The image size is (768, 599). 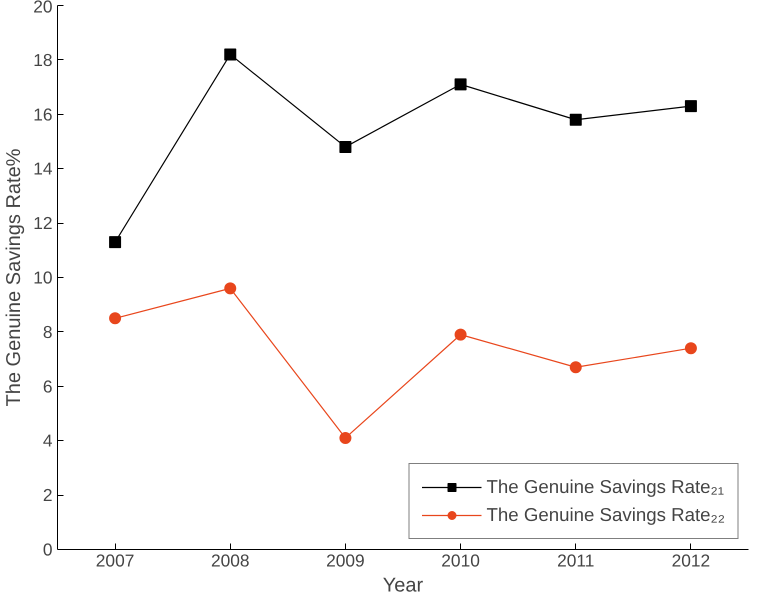 I want to click on x-axis-title: Year, so click(x=403, y=585).